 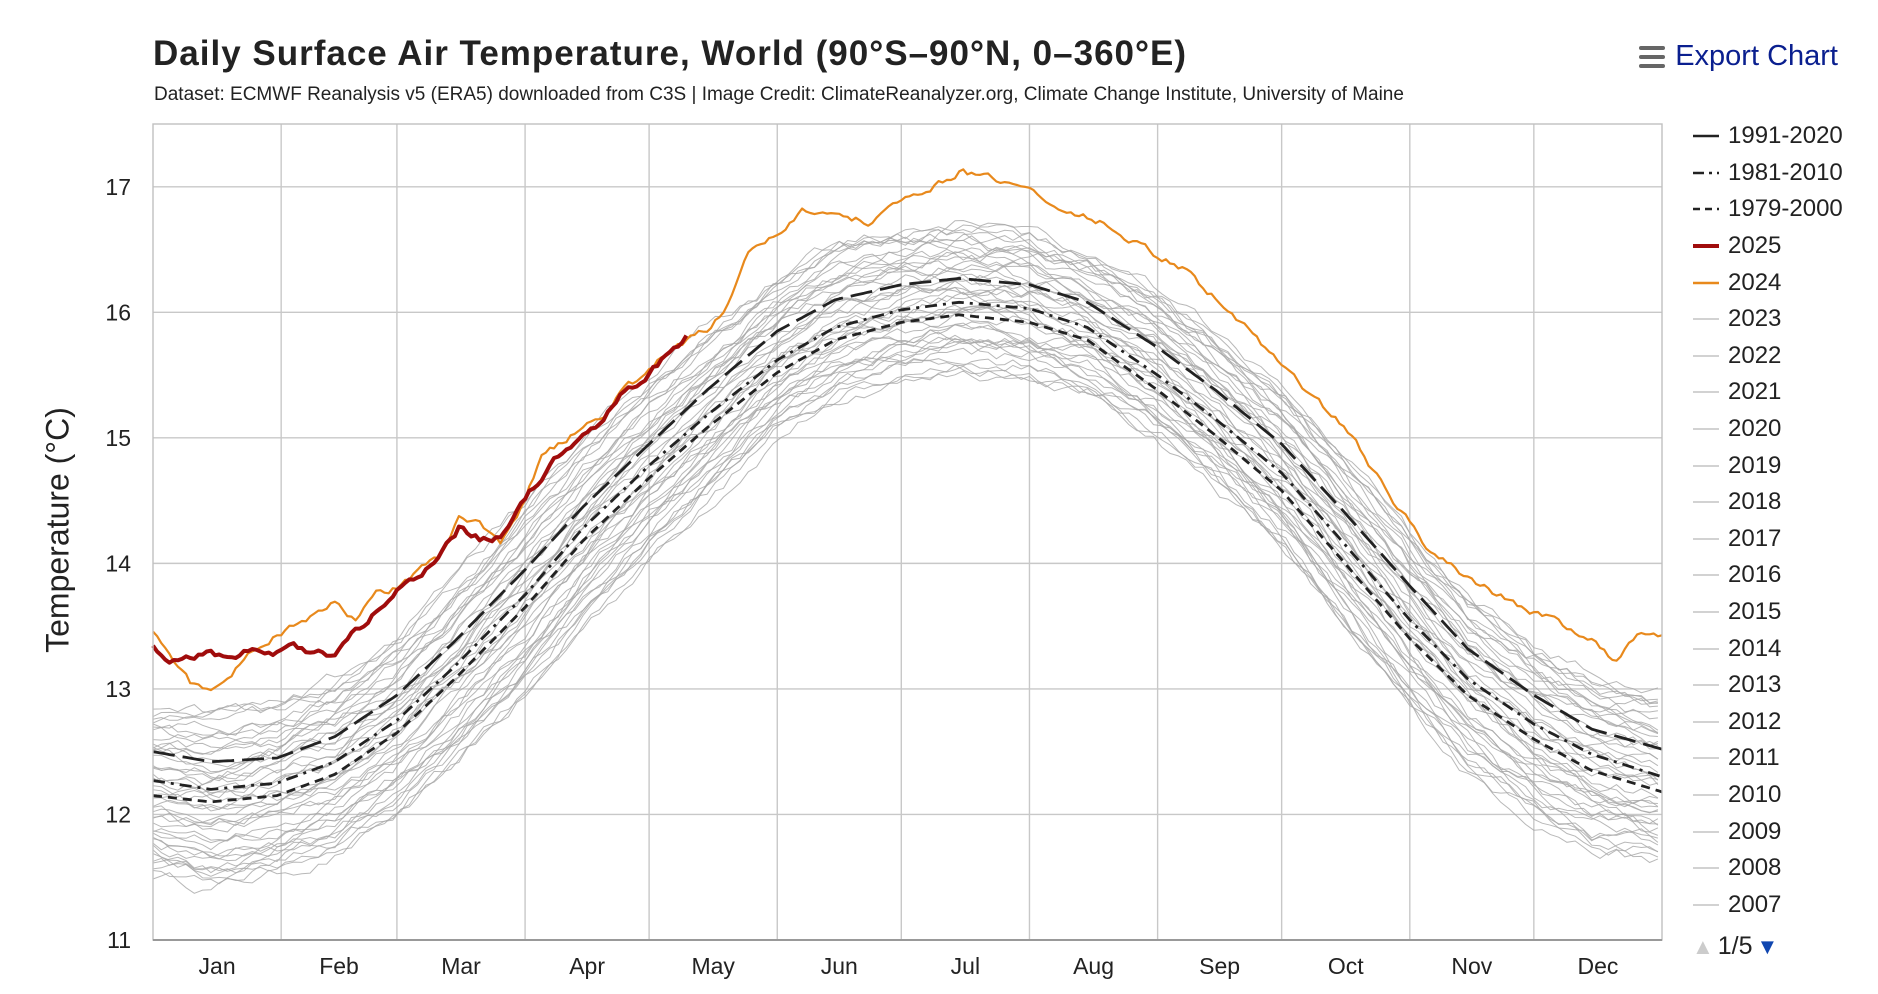 What do you see at coordinates (1652, 56) in the screenshot?
I see `hamburger-menu-icon` at bounding box center [1652, 56].